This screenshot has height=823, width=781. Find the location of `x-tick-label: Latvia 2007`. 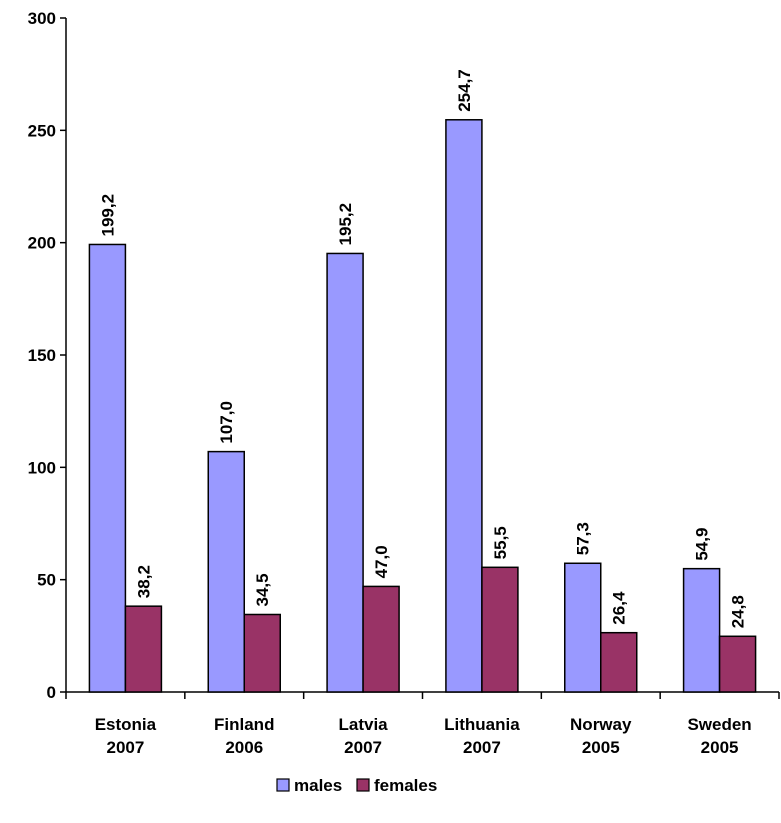

x-tick-label: Latvia 2007 is located at coordinates (364, 736).